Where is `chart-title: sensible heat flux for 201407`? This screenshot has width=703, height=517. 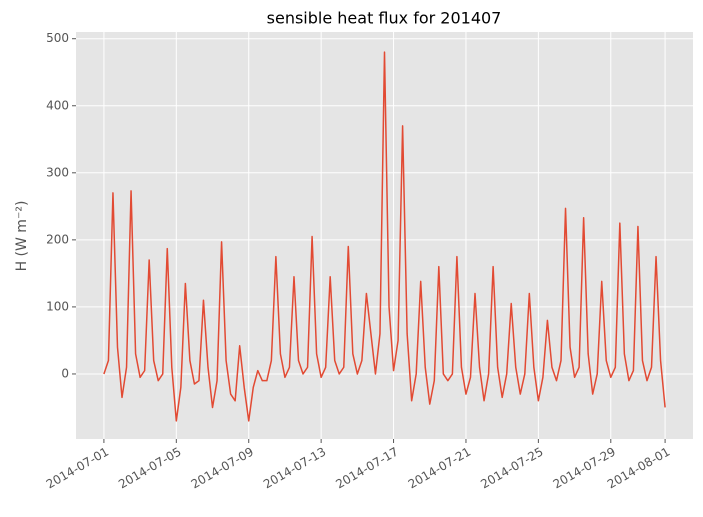 chart-title: sensible heat flux for 201407 is located at coordinates (384, 18).